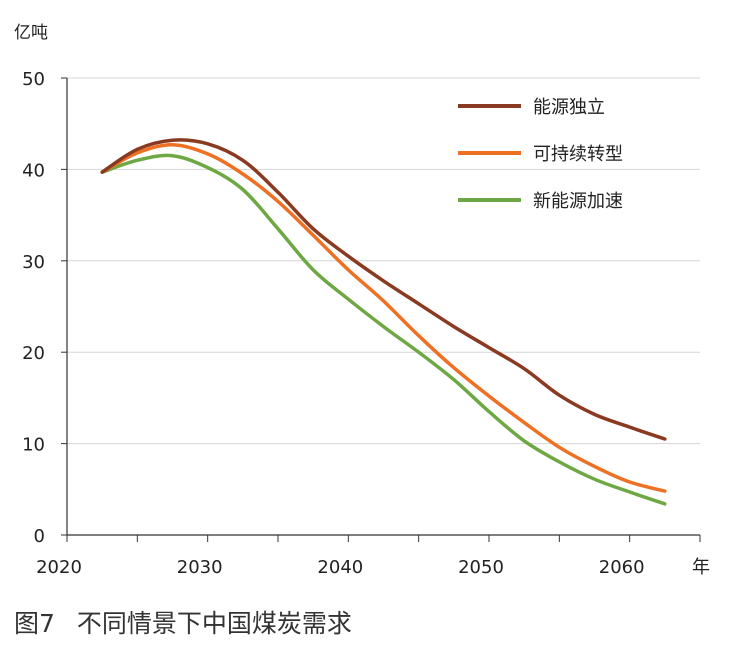 The image size is (734, 656). I want to click on x-tick-label: 2060, so click(622, 567).